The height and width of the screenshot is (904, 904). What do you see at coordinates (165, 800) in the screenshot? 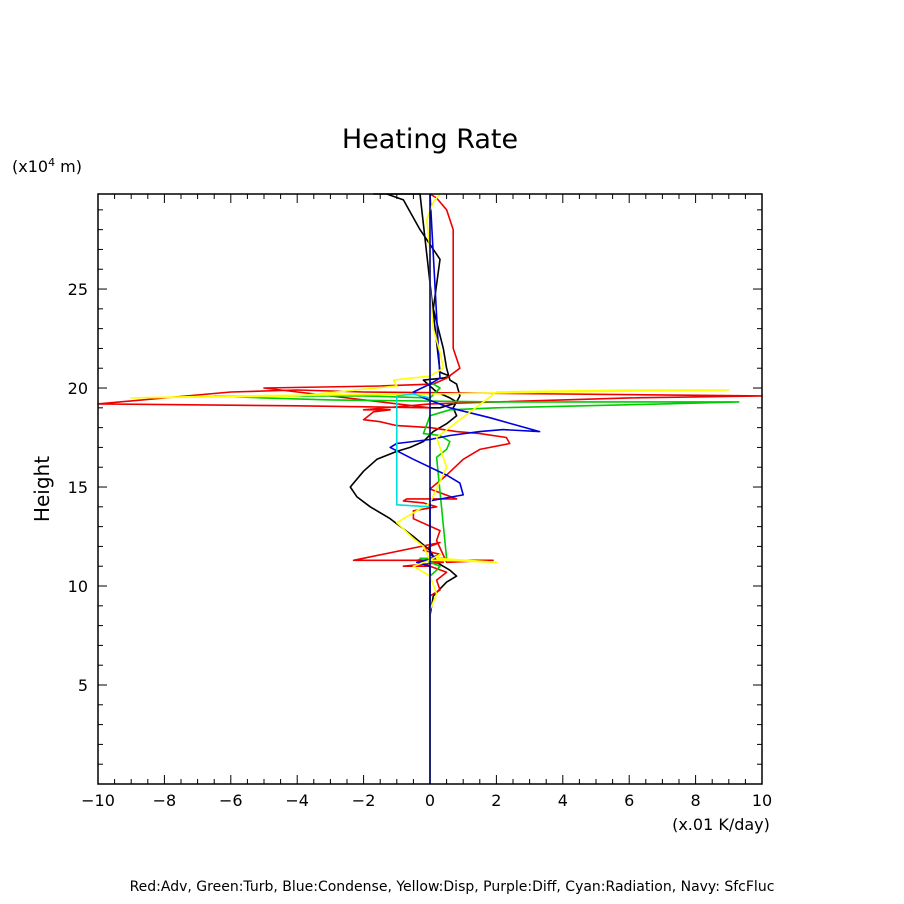
I see `x-tick-label: −8` at bounding box center [165, 800].